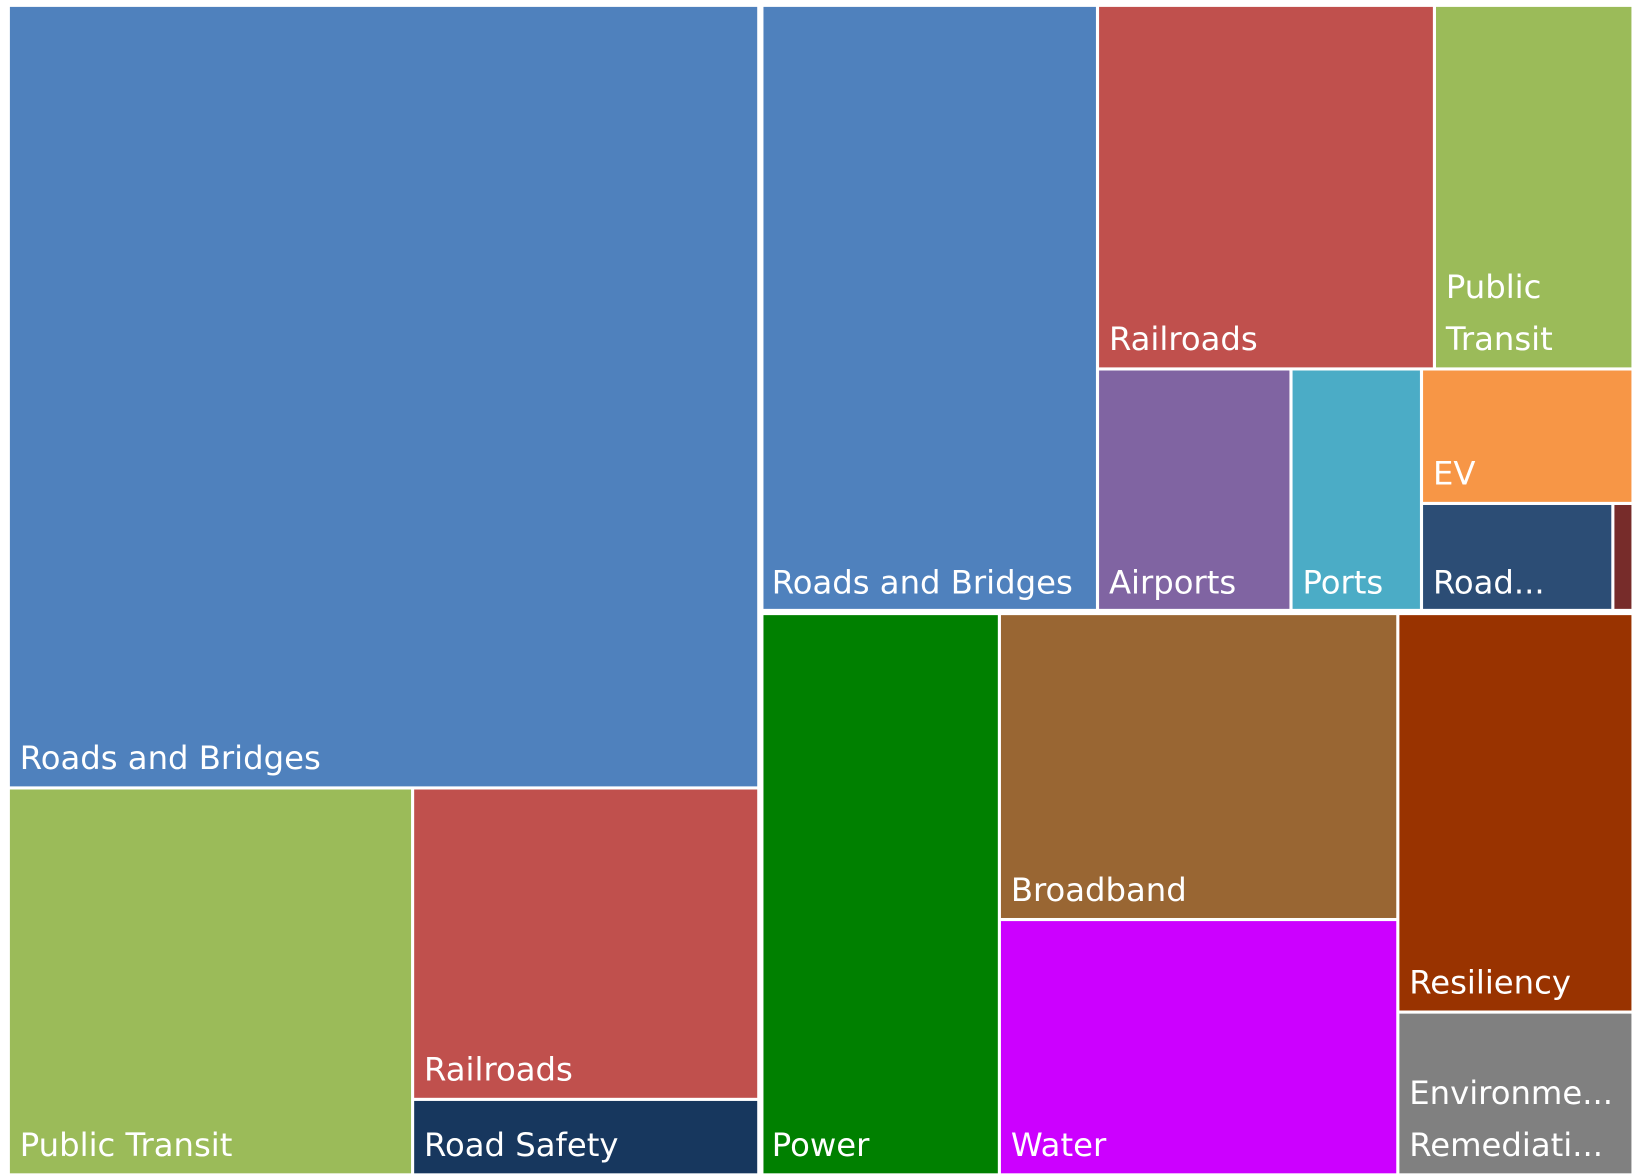  Describe the element at coordinates (1490, 982) in the screenshot. I see `tile-label: Resiliency` at that location.